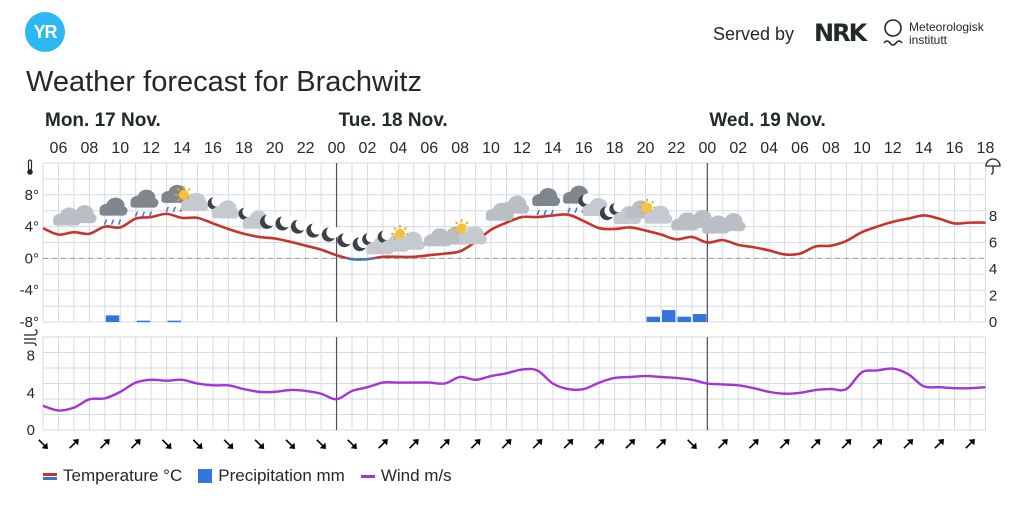 This screenshot has width=1024, height=518. Describe the element at coordinates (32, 227) in the screenshot. I see `temperature-tick-label: 4°` at that location.